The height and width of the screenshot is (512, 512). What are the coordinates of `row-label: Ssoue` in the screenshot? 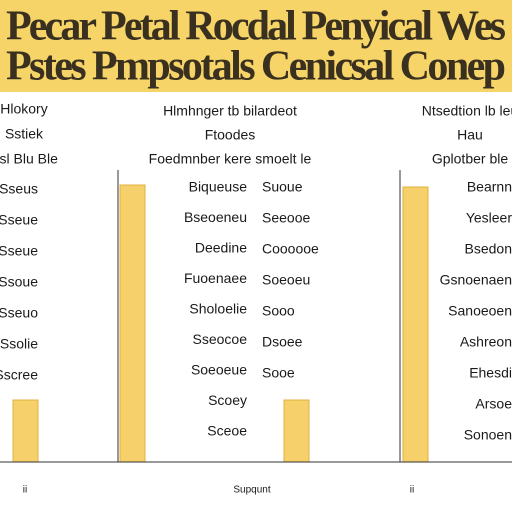 It's located at (19, 282).